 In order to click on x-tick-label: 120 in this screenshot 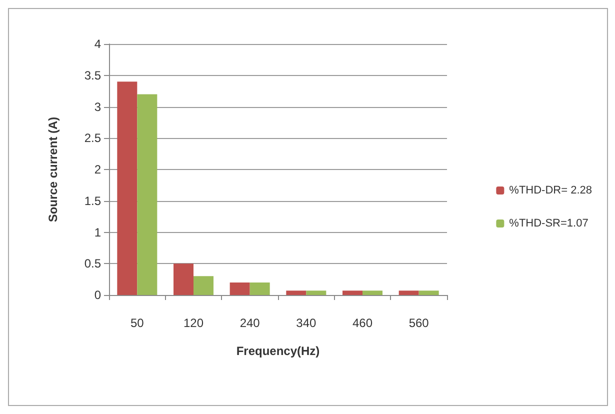, I will do `click(193, 323)`.